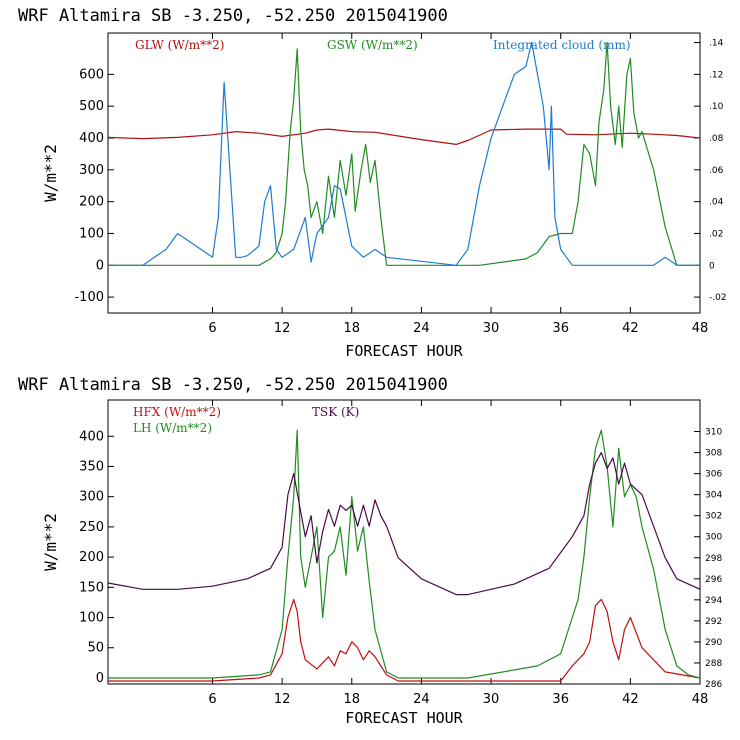 The image size is (740, 740). Describe the element at coordinates (91, 466) in the screenshot. I see `y-tick-label: 350` at that location.